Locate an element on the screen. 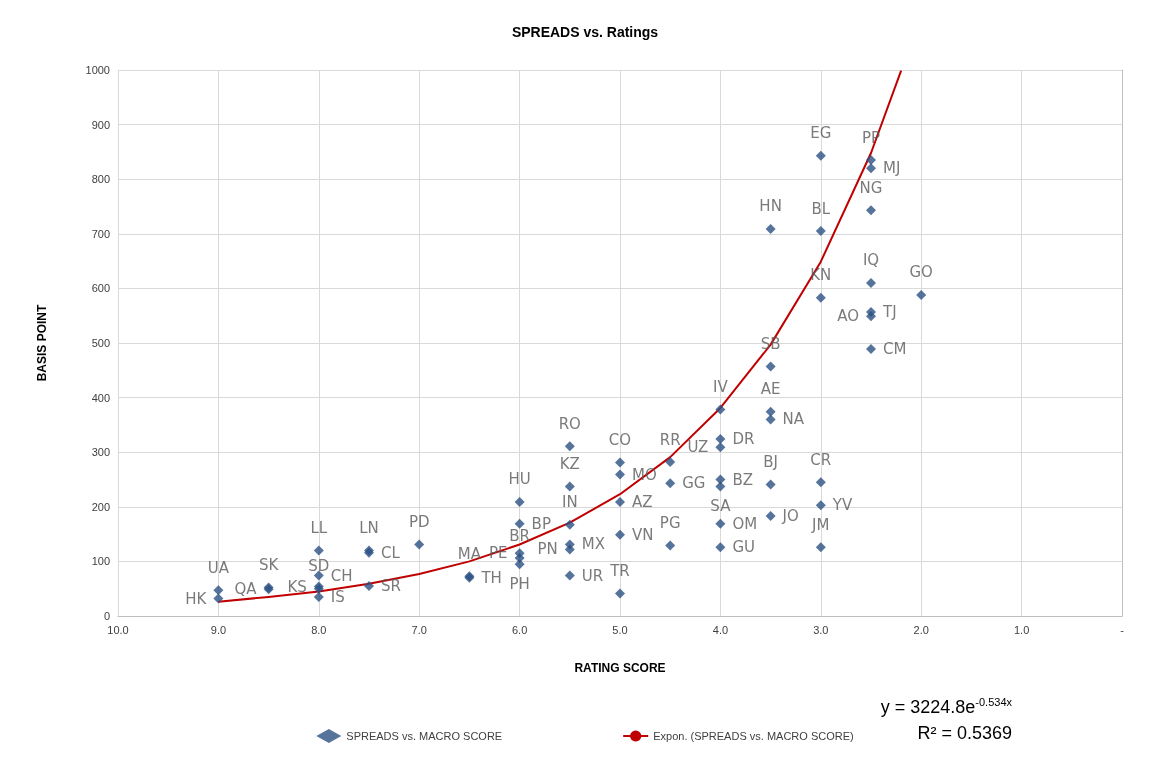  data-label: JO is located at coordinates (790, 516).